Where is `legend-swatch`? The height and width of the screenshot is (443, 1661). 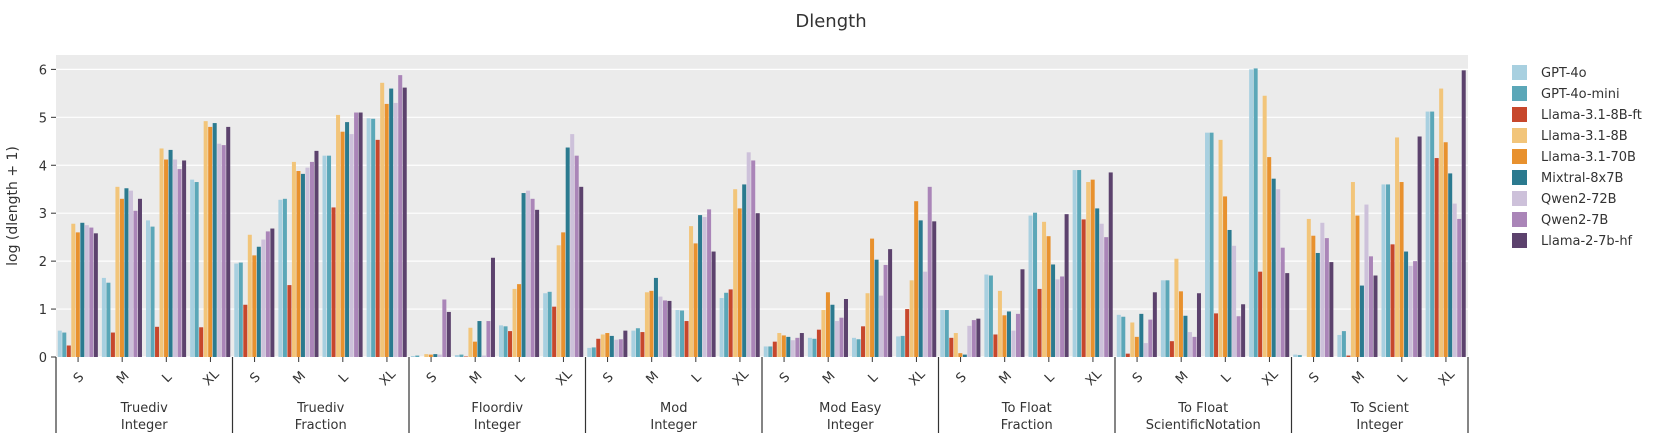 legend-swatch is located at coordinates (1519, 72).